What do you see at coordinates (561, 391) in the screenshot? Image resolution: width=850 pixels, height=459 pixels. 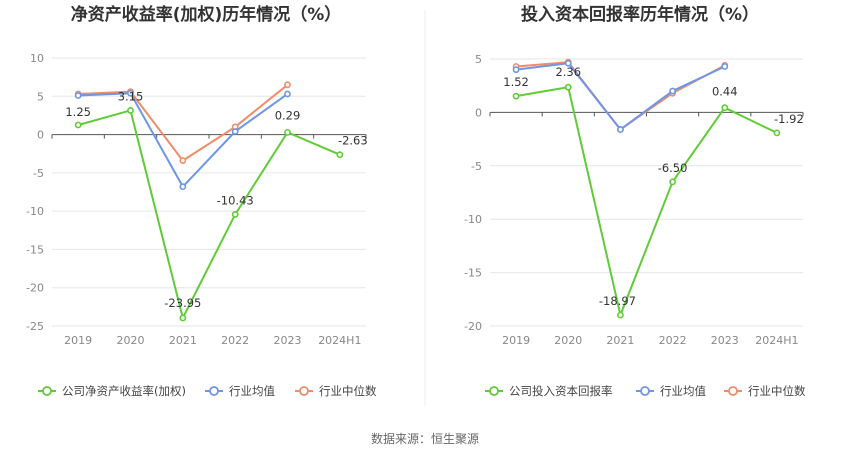 I see `legend-entry: 公司投入资本回报率` at bounding box center [561, 391].